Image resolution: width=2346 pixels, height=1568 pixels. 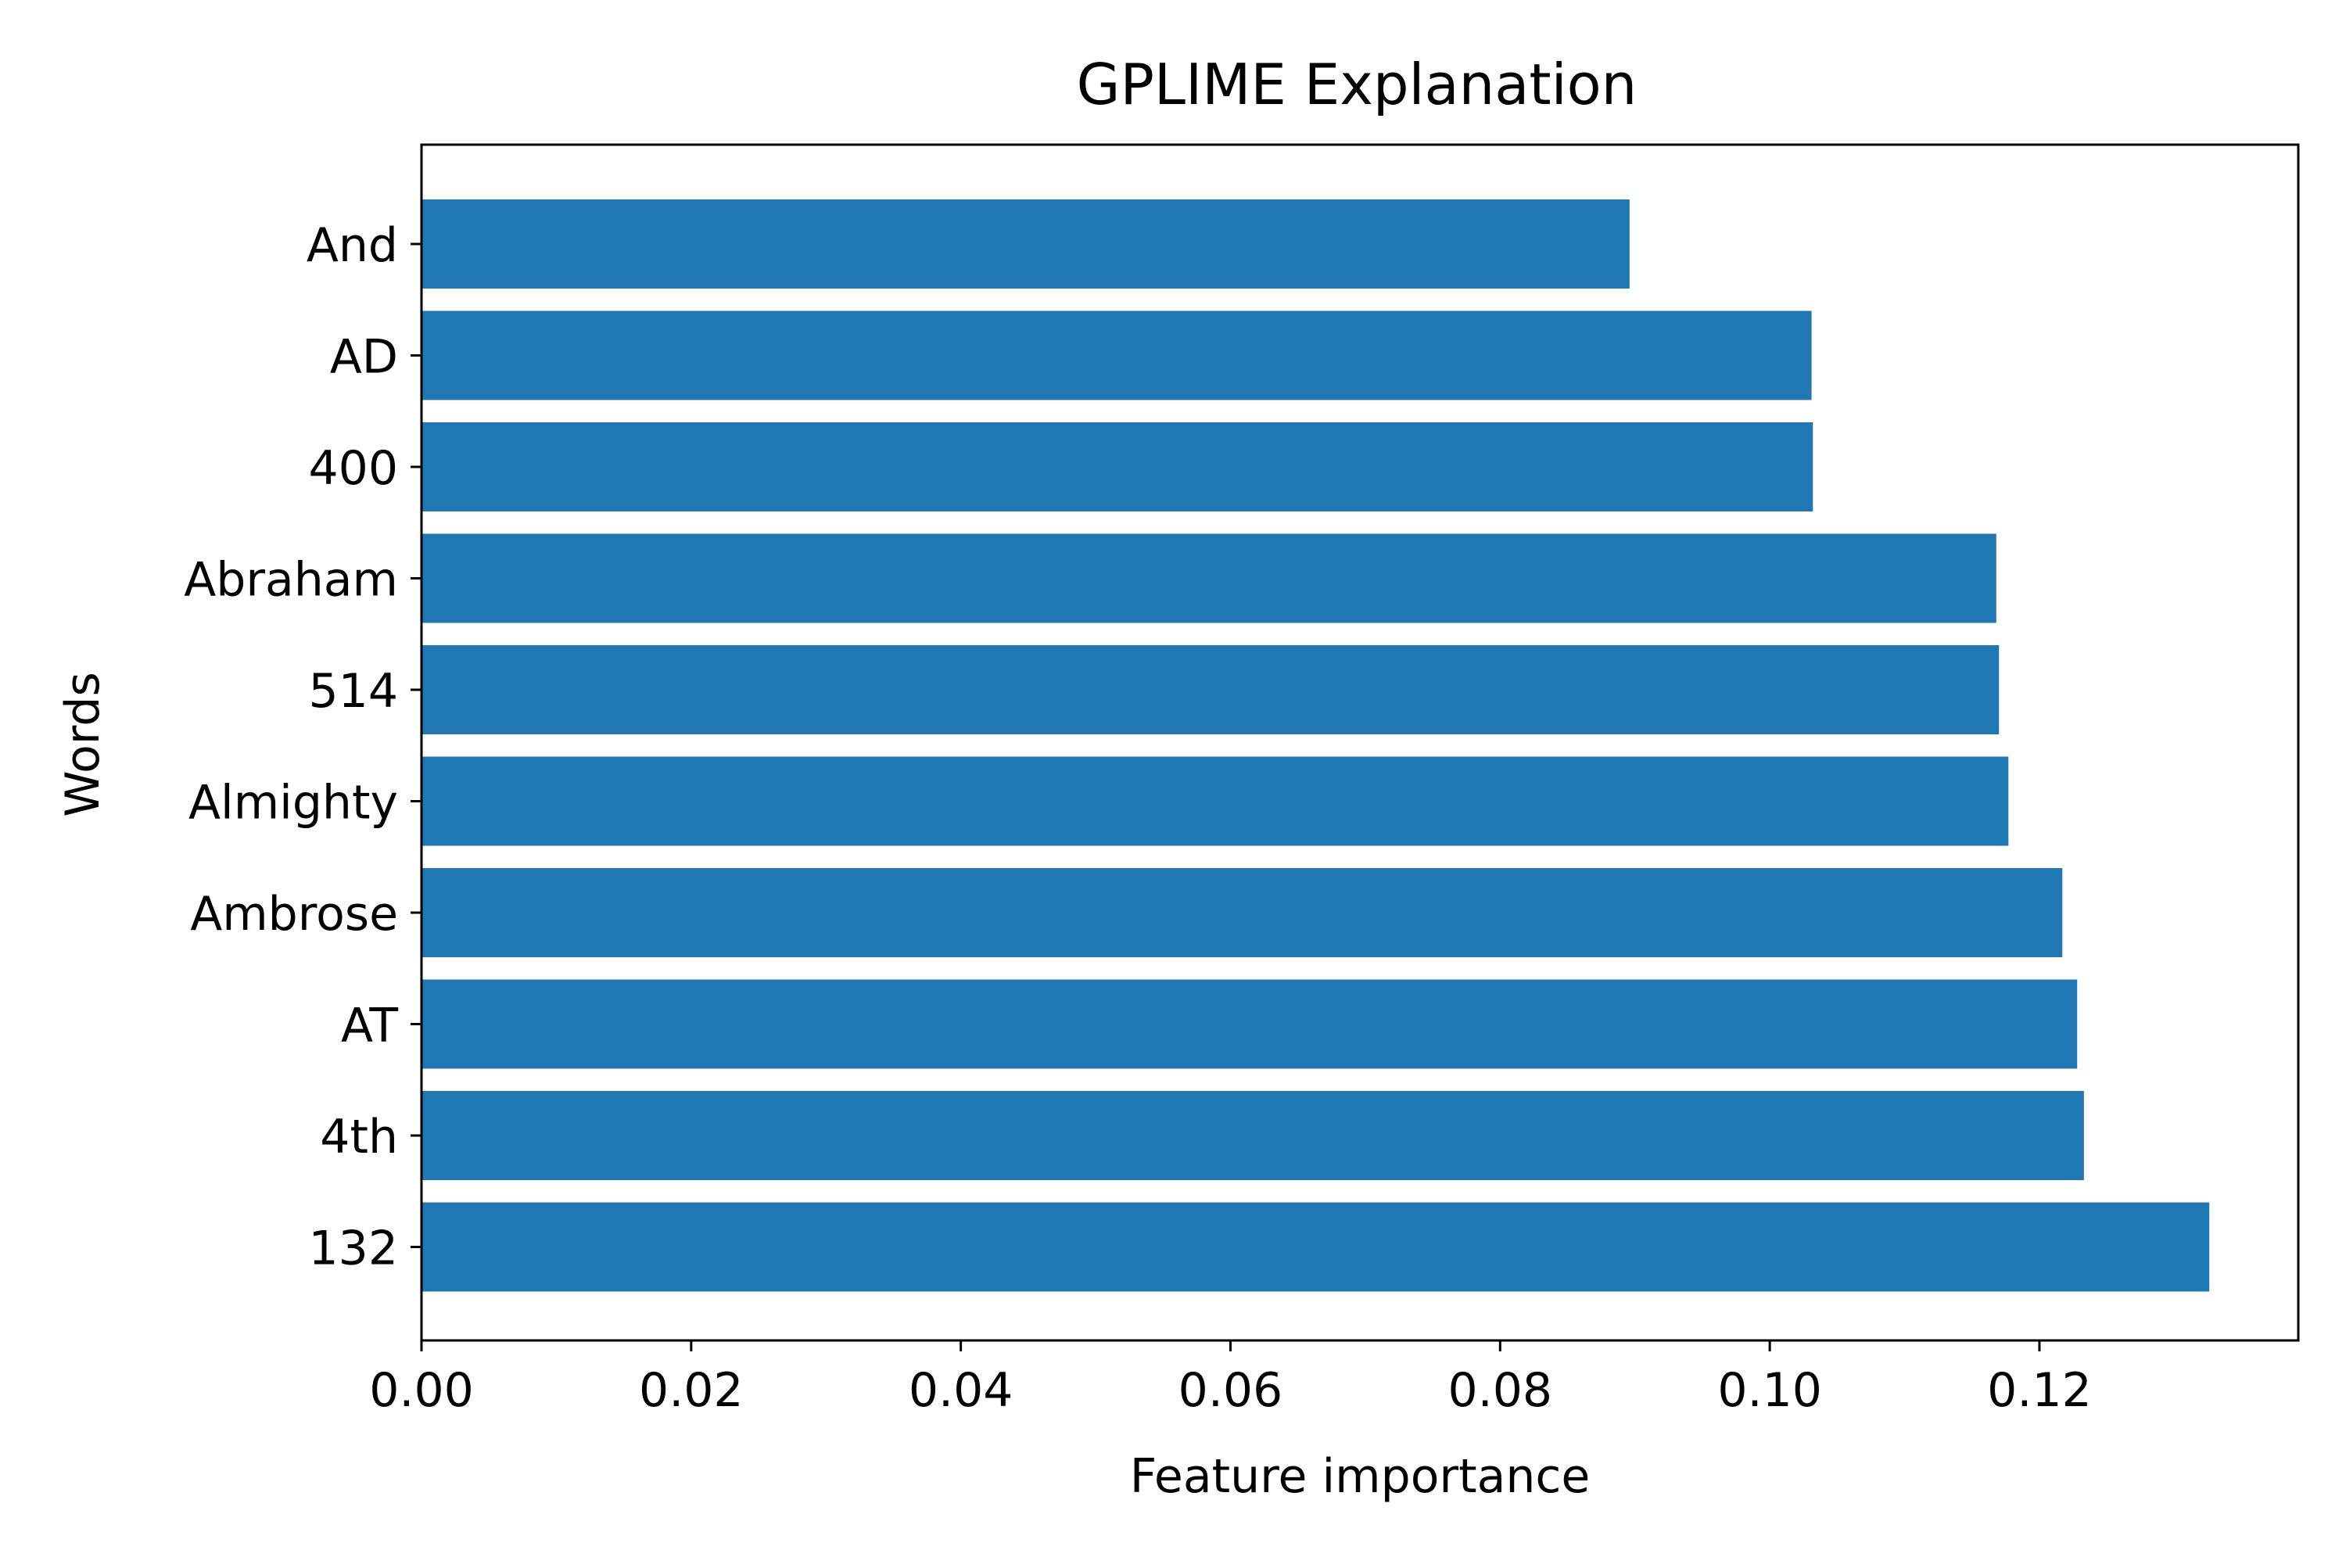 I want to click on y-tick-label: And, so click(x=352, y=245).